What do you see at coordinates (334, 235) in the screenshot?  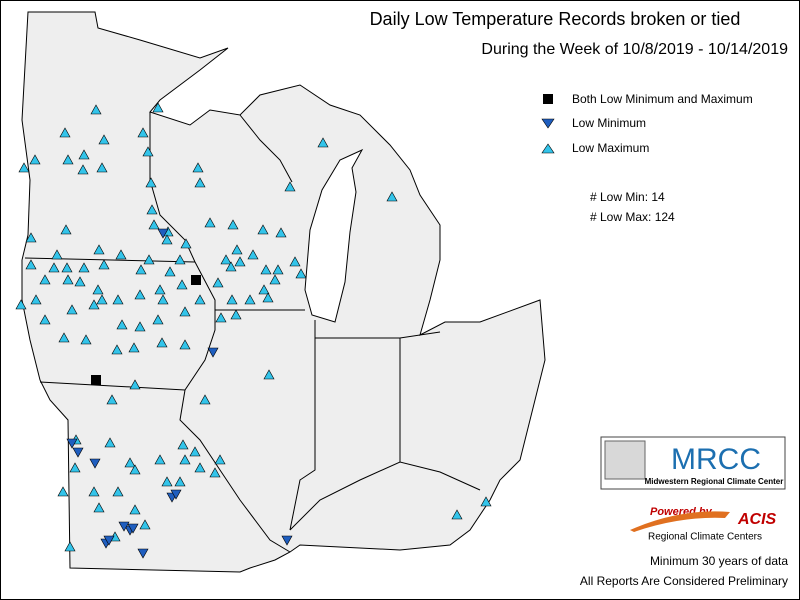 I see `lake-michigan` at bounding box center [334, 235].